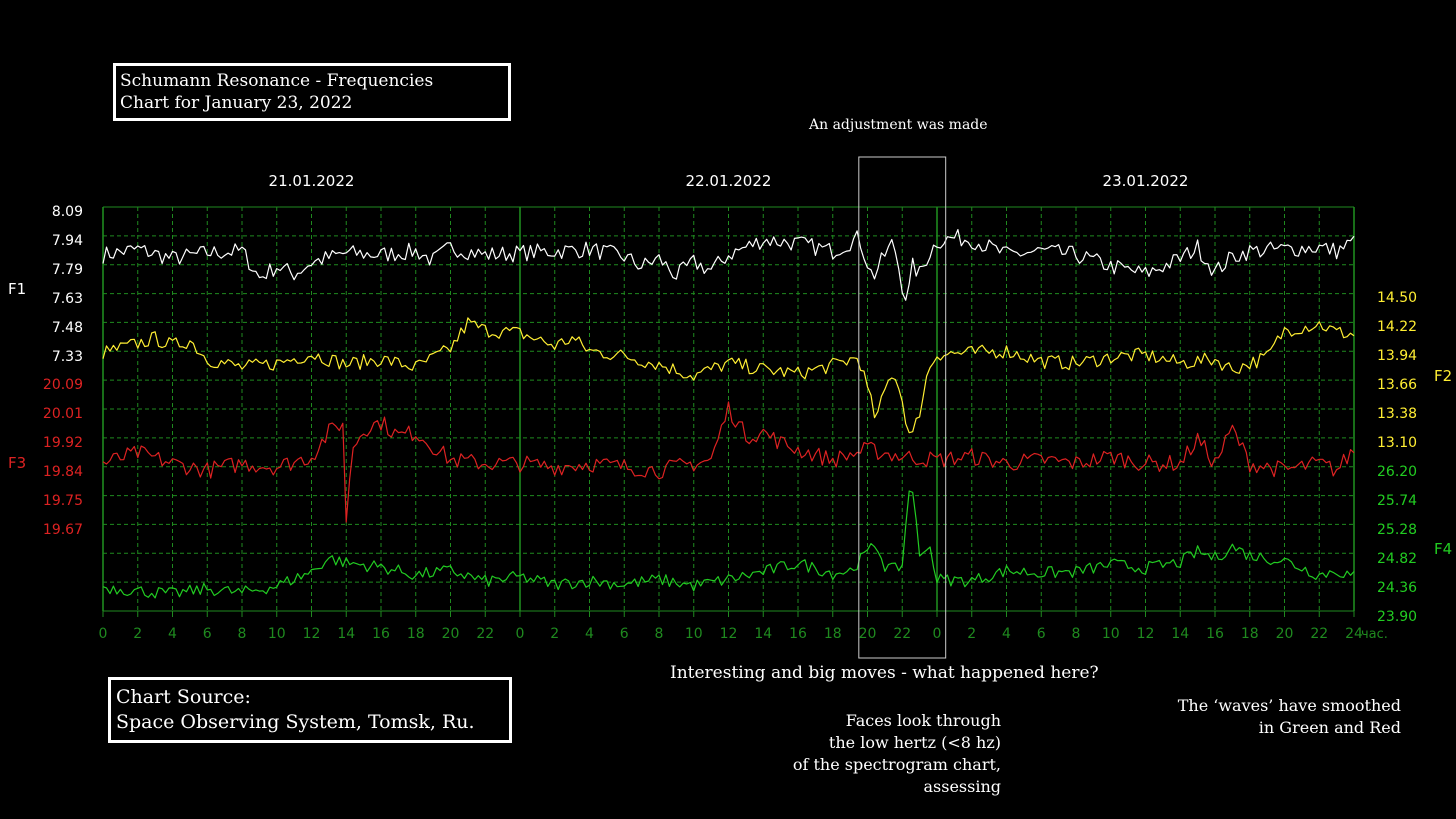 The image size is (1456, 819). I want to click on series-name-label: F4, so click(1443, 549).